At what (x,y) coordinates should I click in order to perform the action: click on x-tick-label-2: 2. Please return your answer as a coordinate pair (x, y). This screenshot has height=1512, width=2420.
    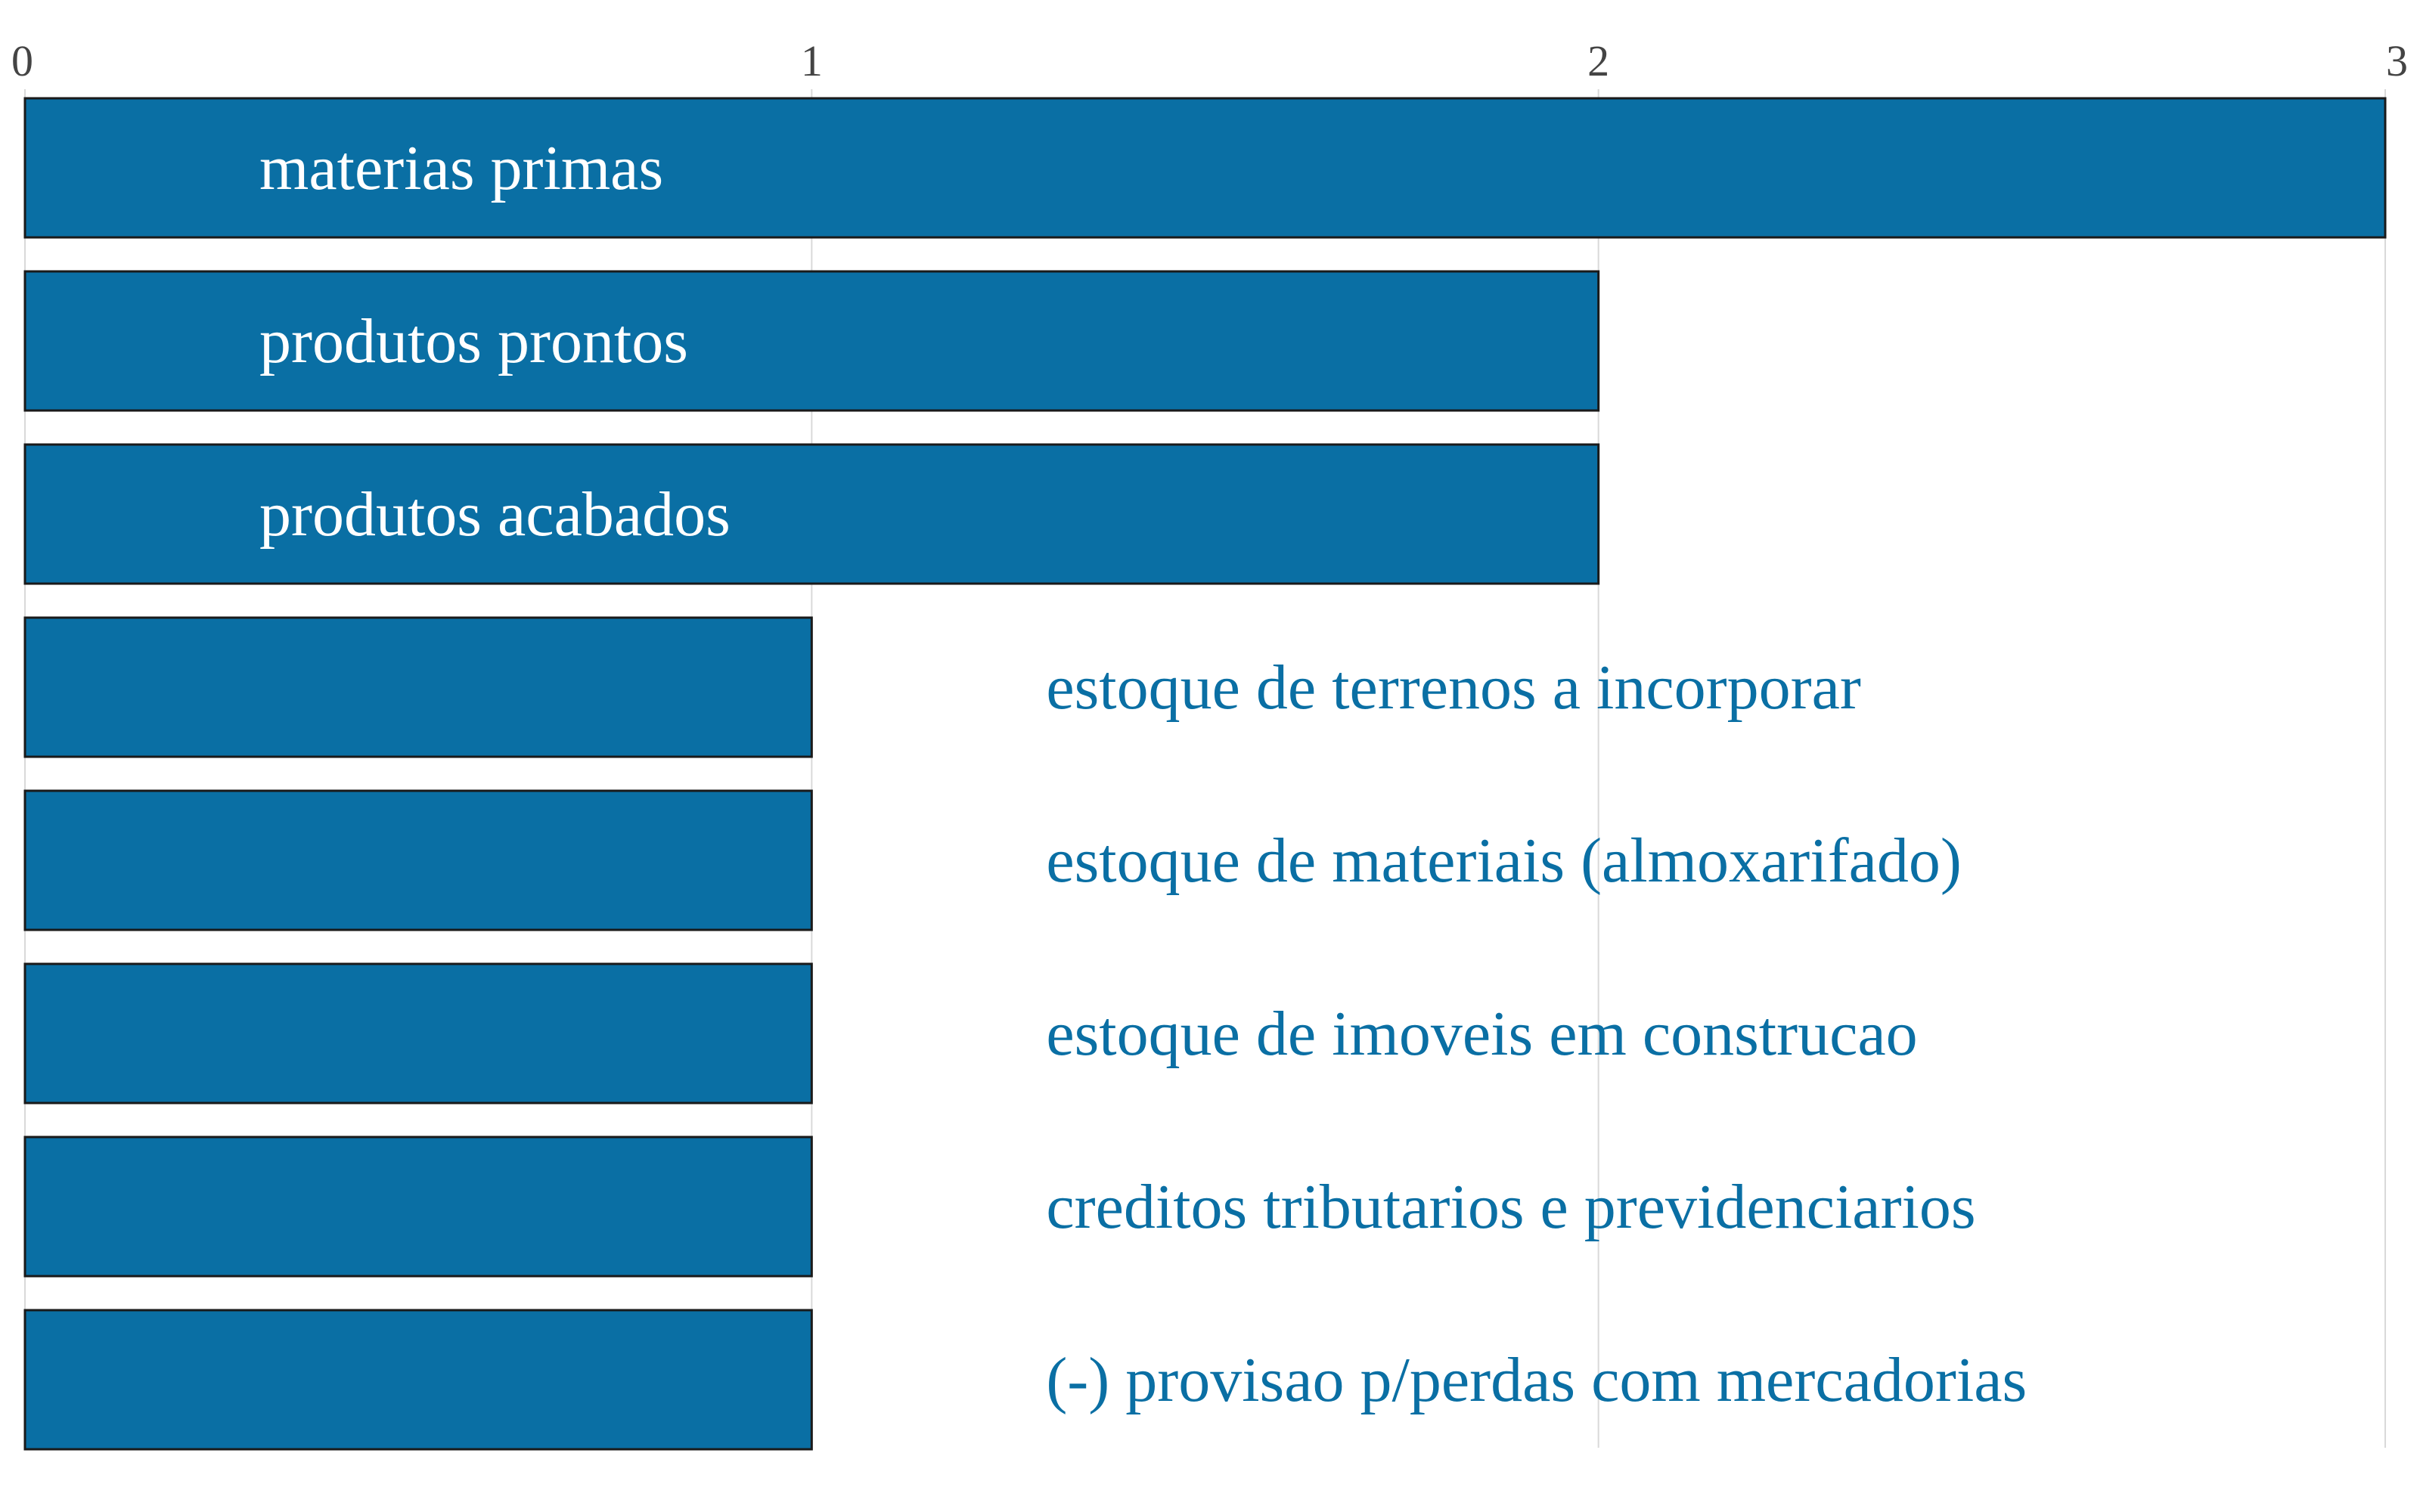
    Looking at the image, I should click on (1598, 60).